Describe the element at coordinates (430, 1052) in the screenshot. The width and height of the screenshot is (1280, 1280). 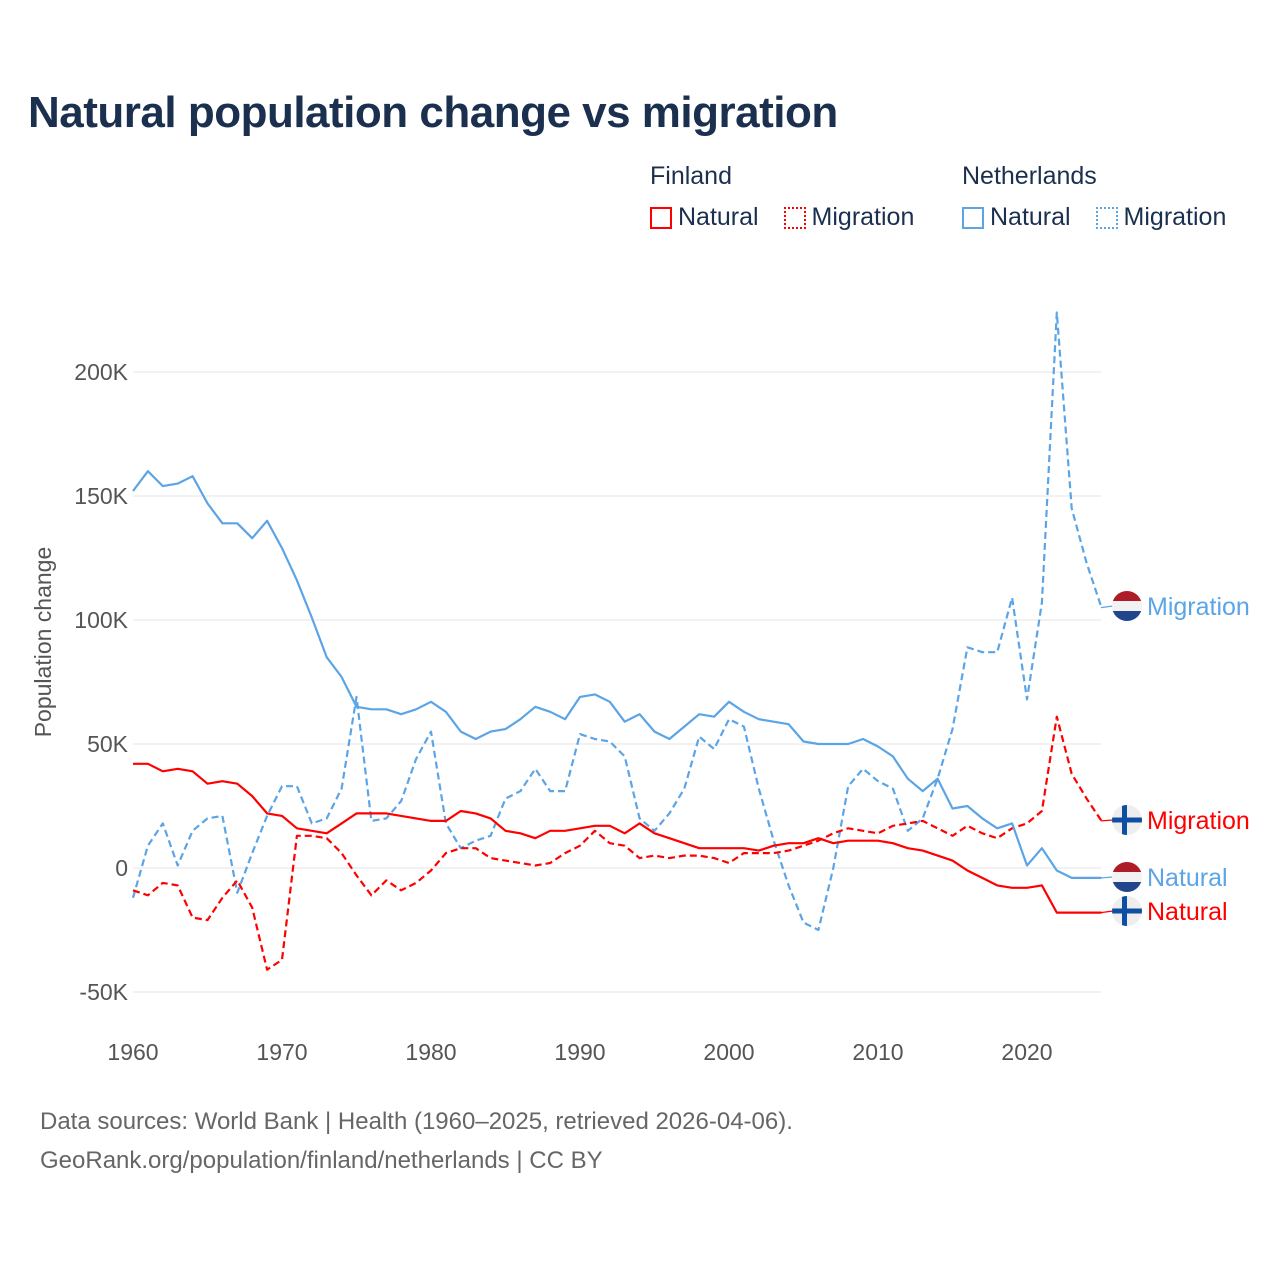
I see `x-tick-label: 1980` at that location.